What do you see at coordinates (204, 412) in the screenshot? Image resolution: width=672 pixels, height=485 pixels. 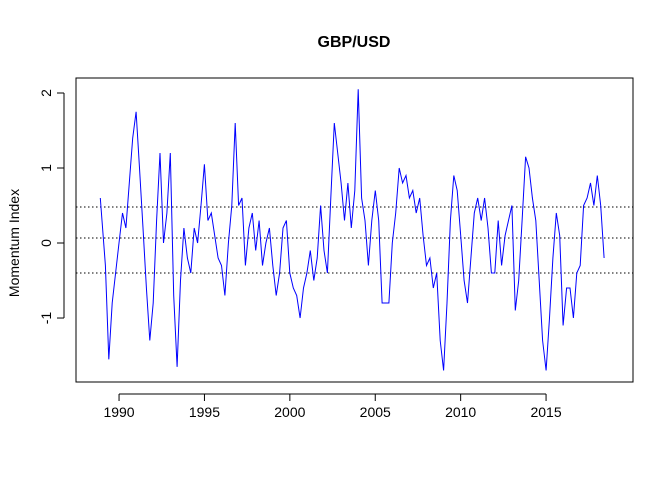 I see `x-tick-label: 1995` at bounding box center [204, 412].